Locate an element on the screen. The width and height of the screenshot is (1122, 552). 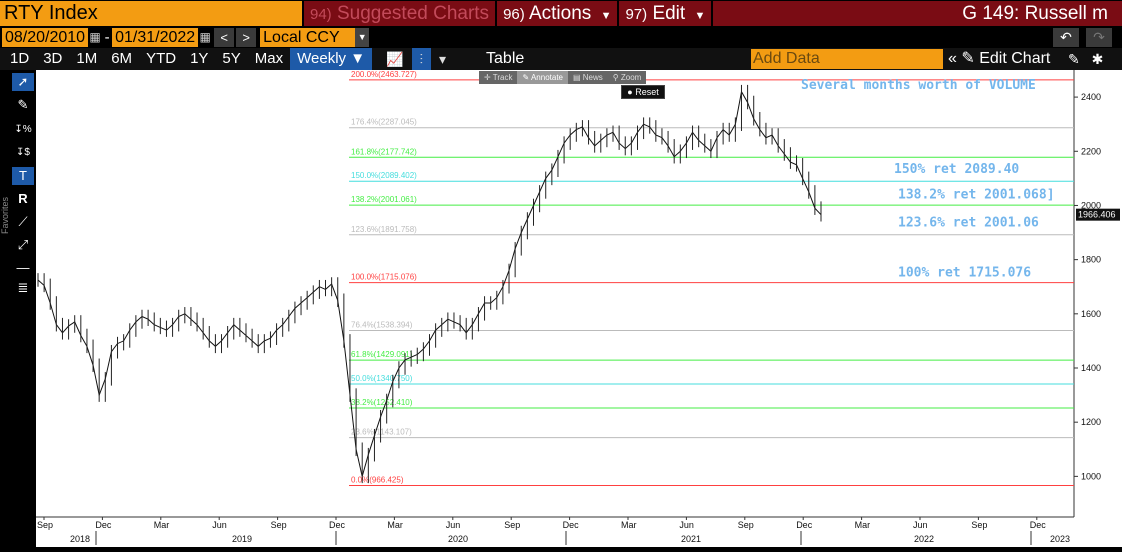
currency-select: Local CCY is located at coordinates (308, 37).